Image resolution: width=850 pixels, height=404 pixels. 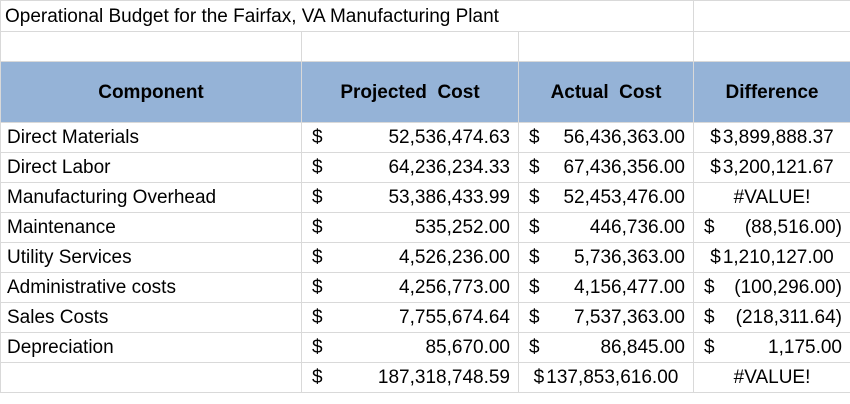 I want to click on difference-value: 3,899,888.37, so click(x=778, y=137).